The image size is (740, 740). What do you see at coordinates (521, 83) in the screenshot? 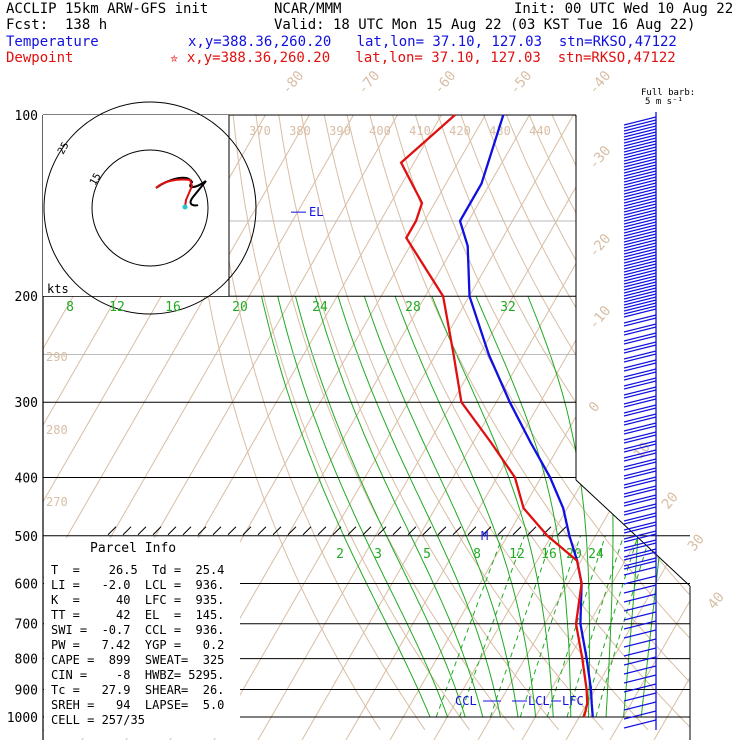
I see `isotherm-label: -50` at bounding box center [521, 83].